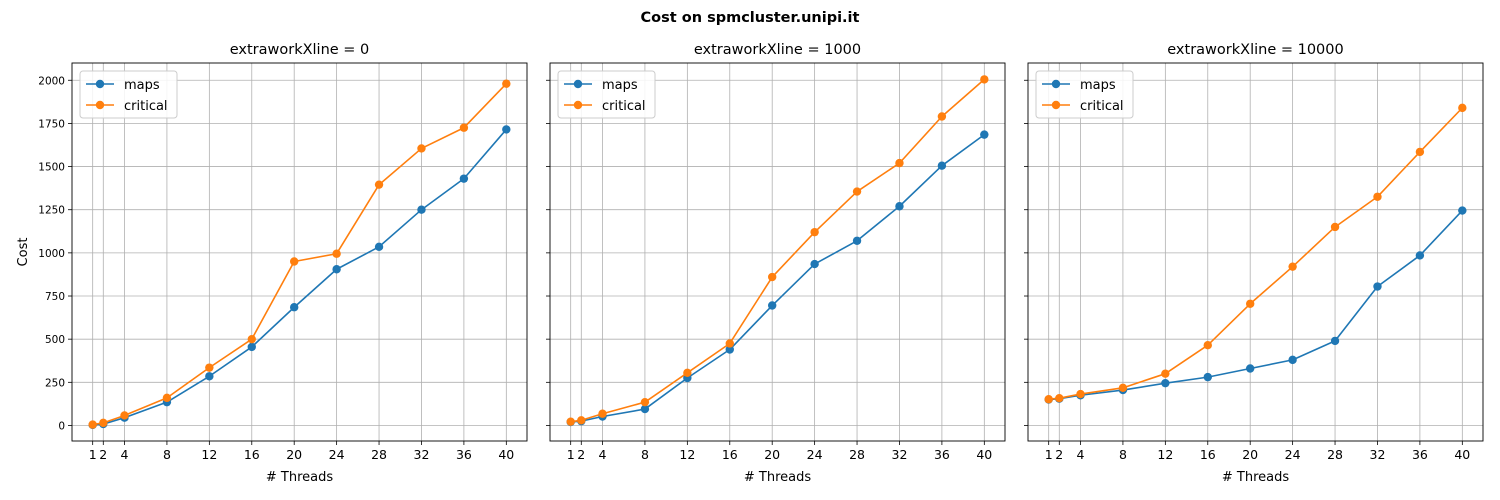  I want to click on figure-suptitle: Cost on spmcluster.unipi.it, so click(750, 18).